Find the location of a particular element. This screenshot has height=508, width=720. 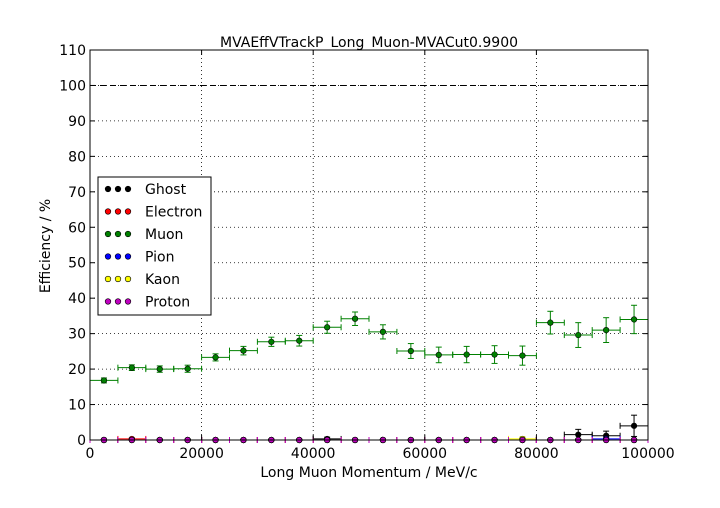

series-muon is located at coordinates (369, 344).